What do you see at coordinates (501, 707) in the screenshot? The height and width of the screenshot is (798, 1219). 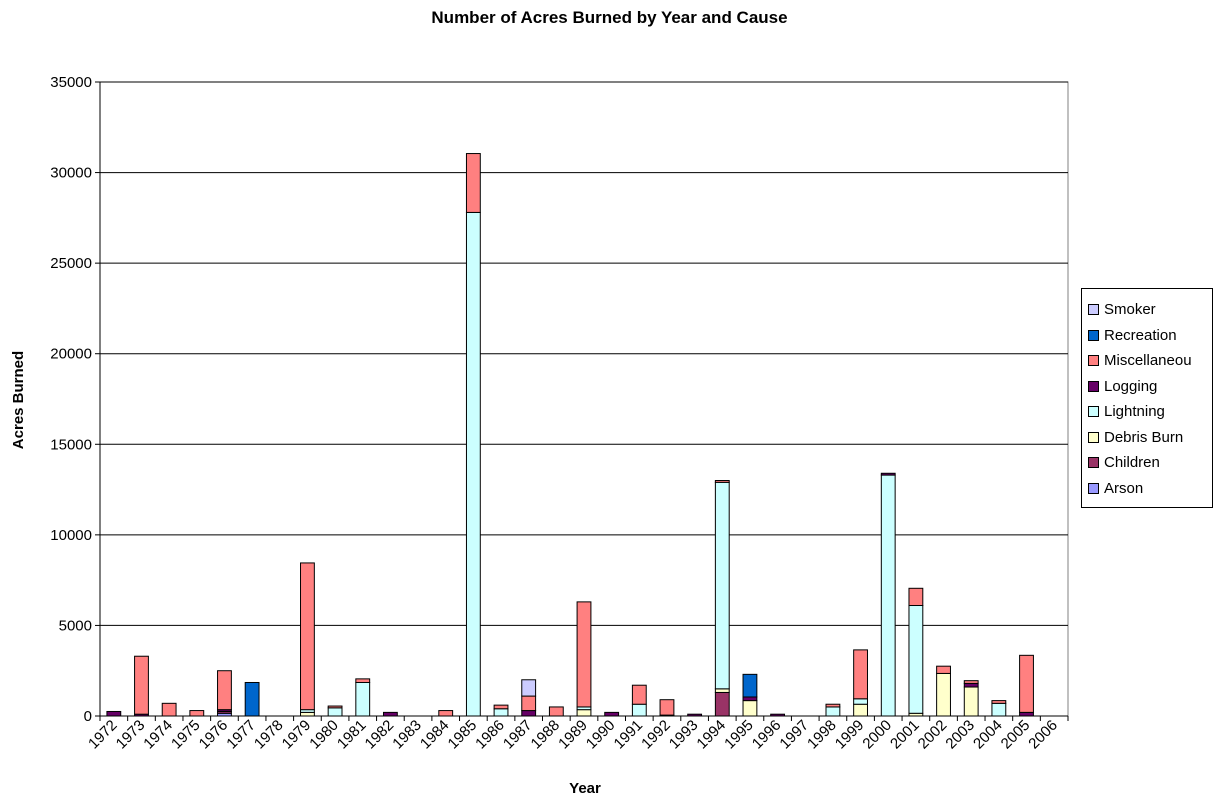 I see `bar-miscellaneou-1986` at bounding box center [501, 707].